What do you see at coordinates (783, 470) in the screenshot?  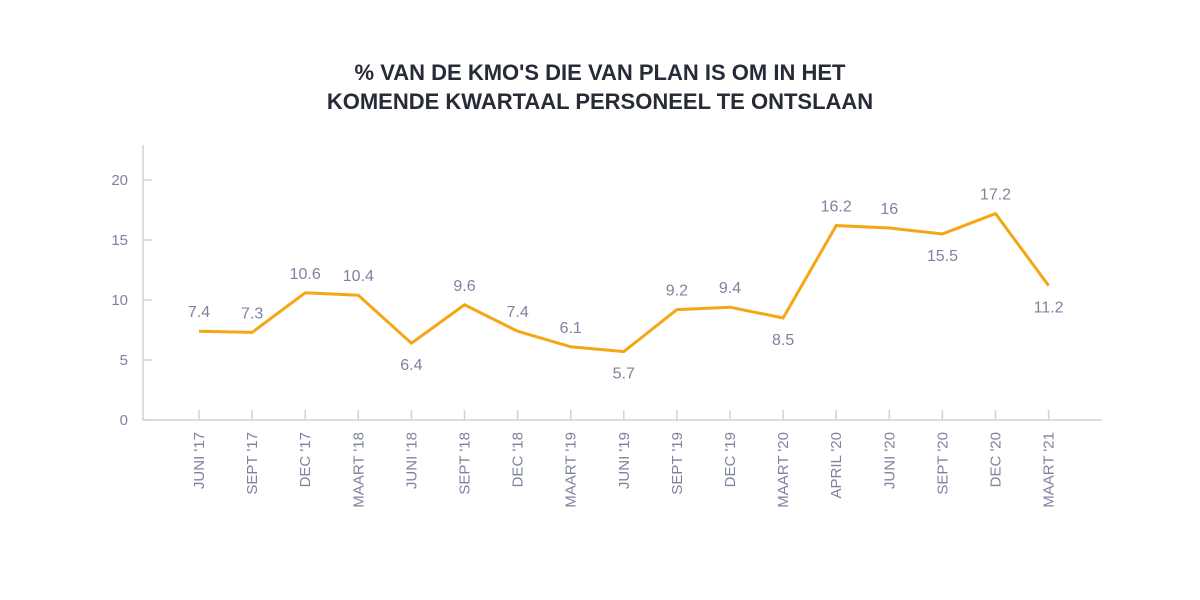 I see `x-tick-label: MAART '20` at bounding box center [783, 470].